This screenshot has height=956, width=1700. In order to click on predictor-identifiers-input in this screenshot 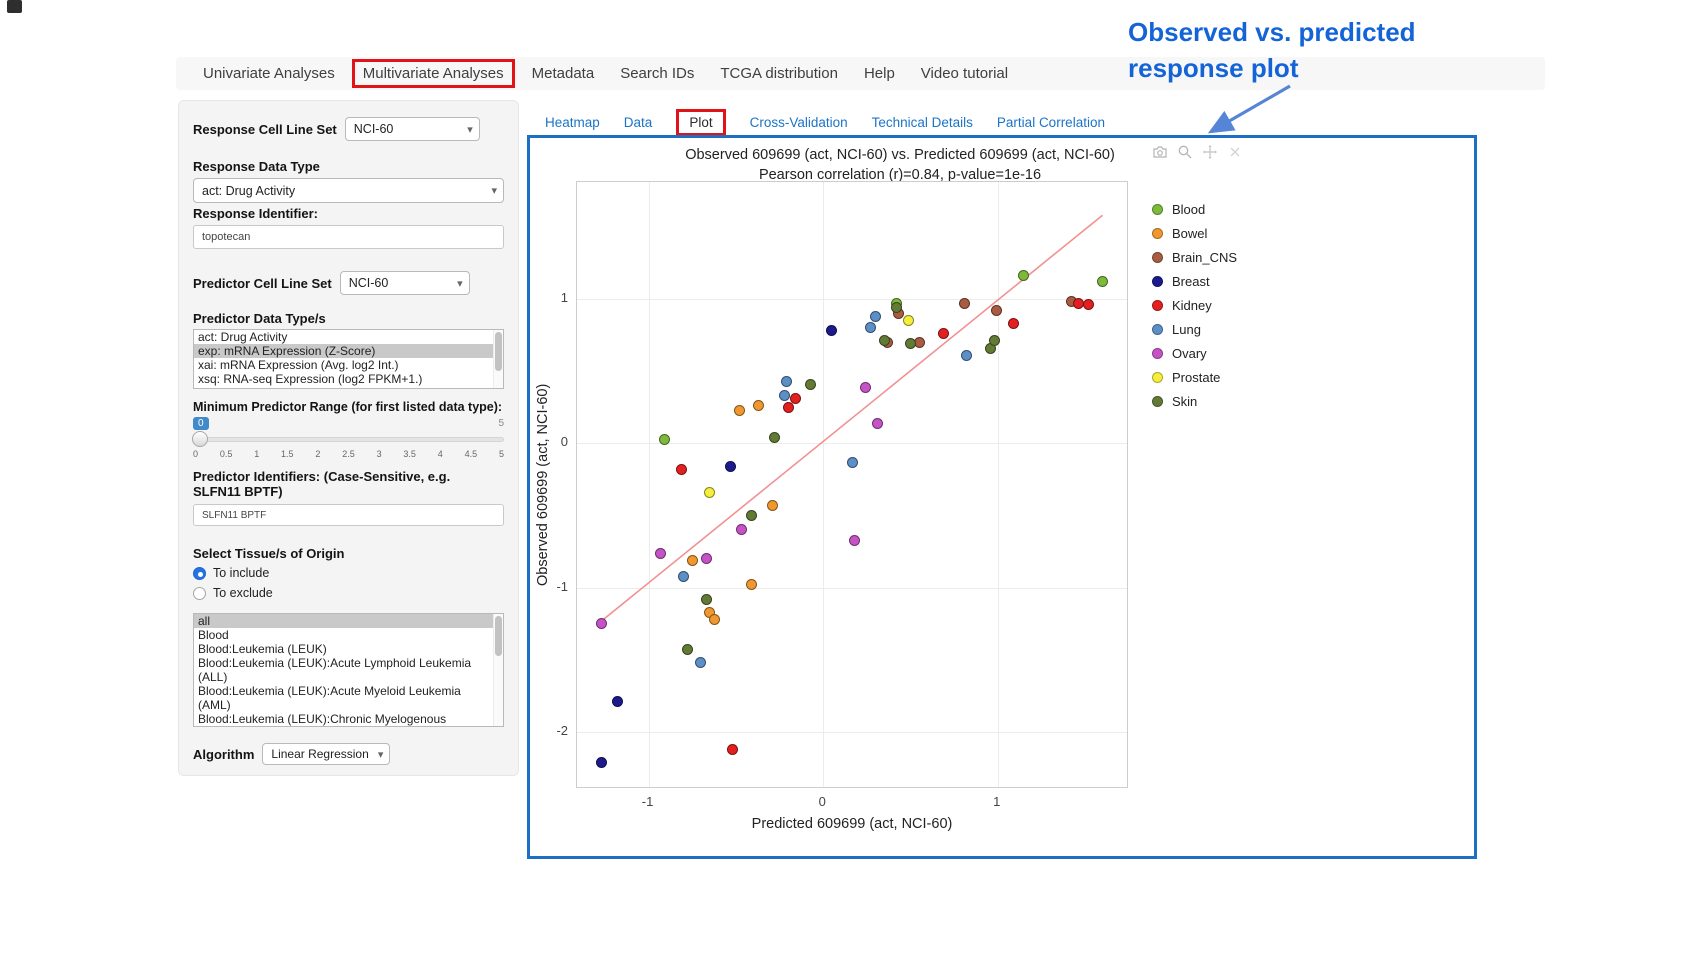, I will do `click(348, 515)`.